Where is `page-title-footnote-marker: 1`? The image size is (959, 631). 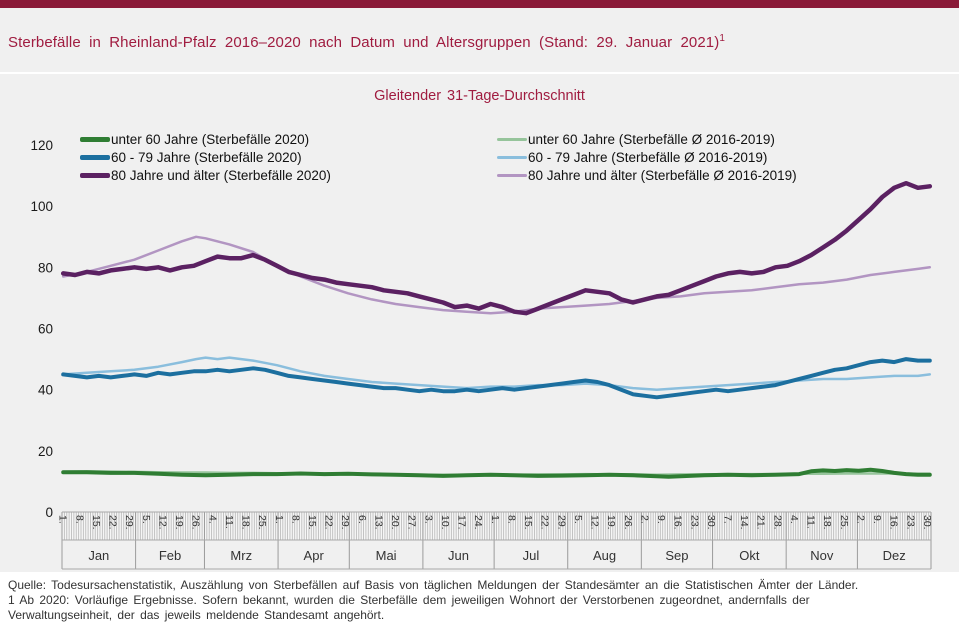
page-title-footnote-marker: 1 is located at coordinates (722, 38).